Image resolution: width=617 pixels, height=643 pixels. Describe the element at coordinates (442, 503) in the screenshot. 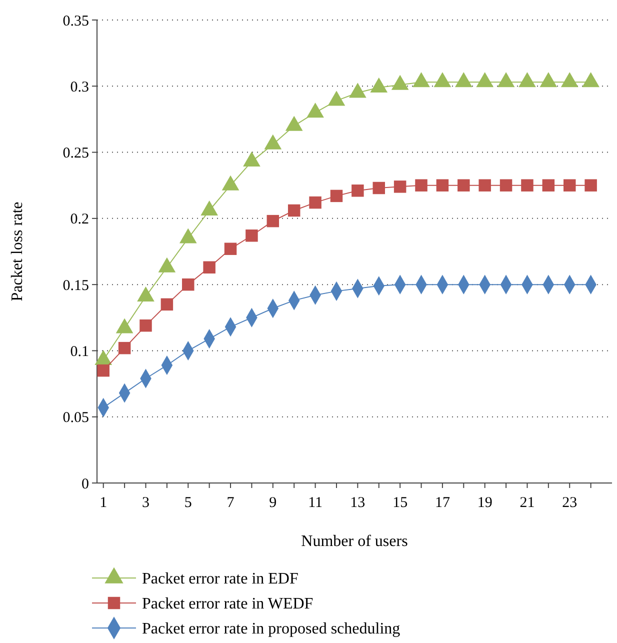

I see `x-tick-label: 17` at that location.